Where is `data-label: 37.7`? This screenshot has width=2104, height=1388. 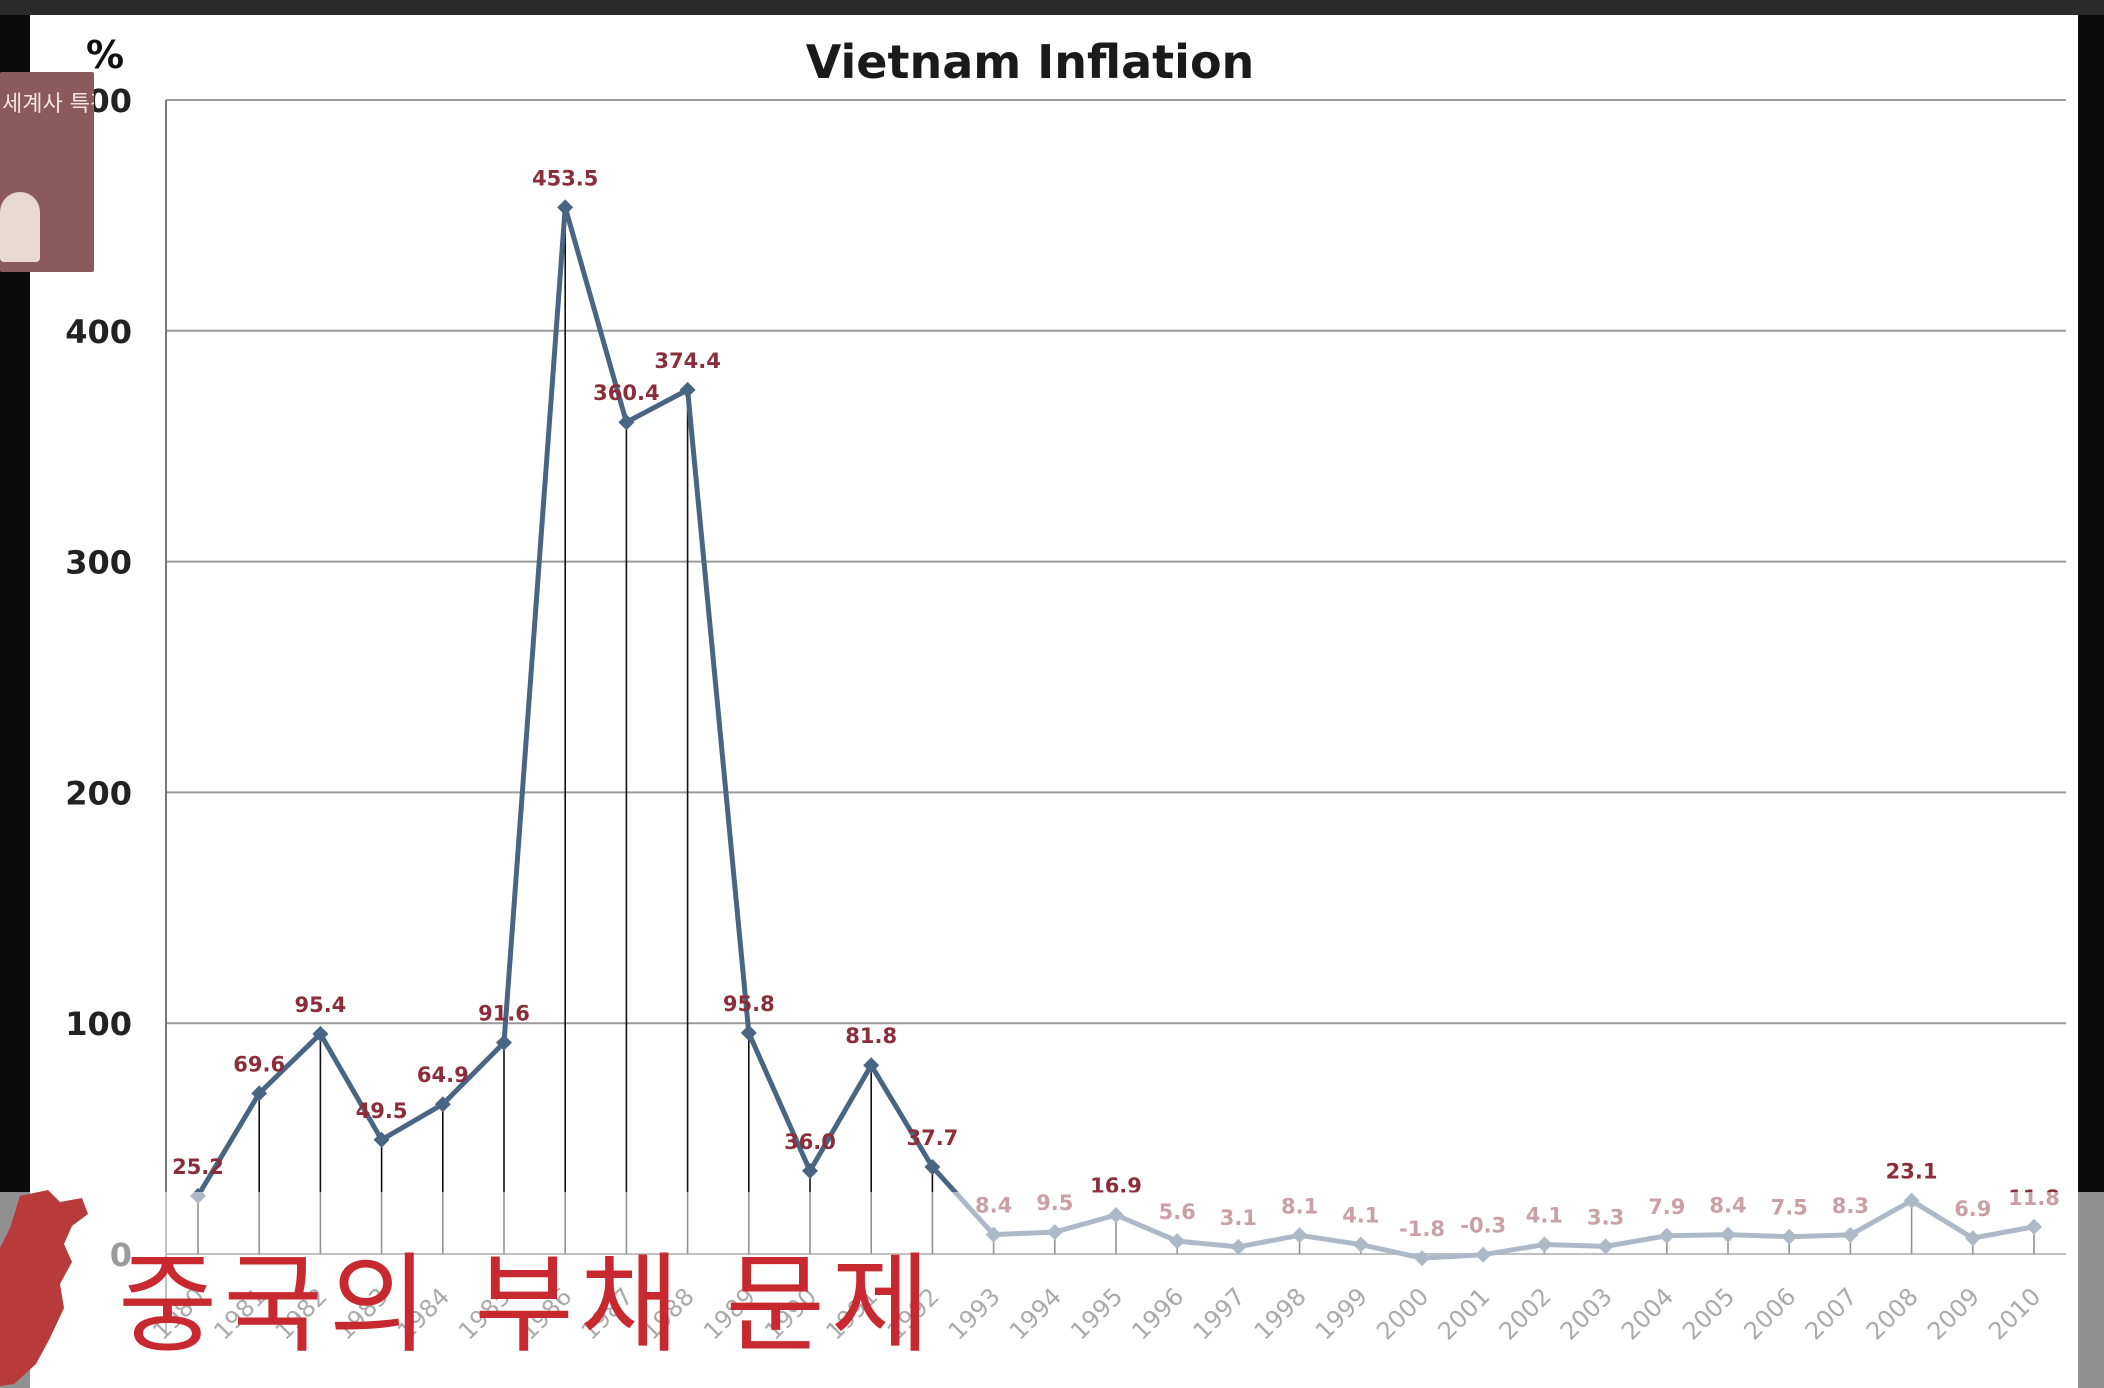 data-label: 37.7 is located at coordinates (932, 1138).